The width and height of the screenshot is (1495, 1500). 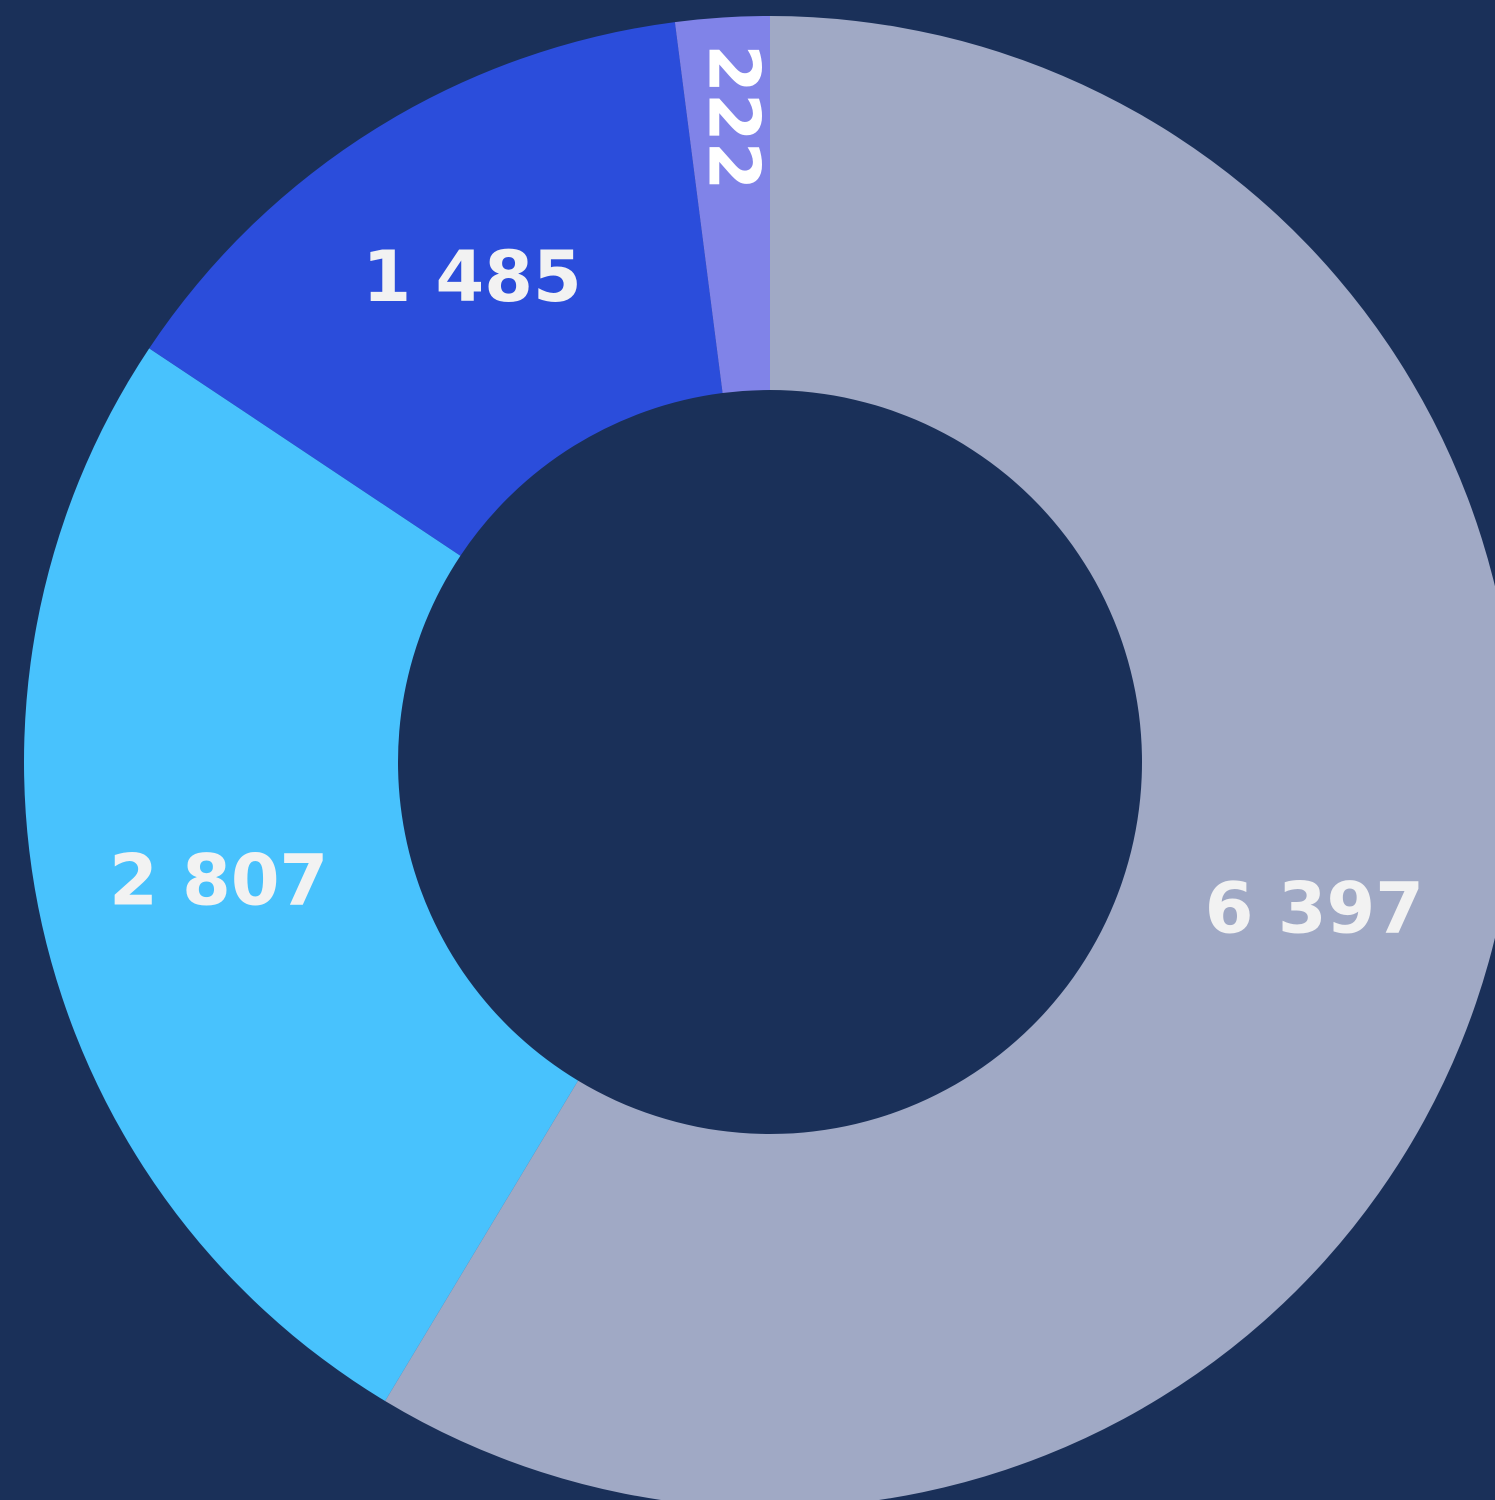 What do you see at coordinates (218, 881) in the screenshot?
I see `data-label: 2 807` at bounding box center [218, 881].